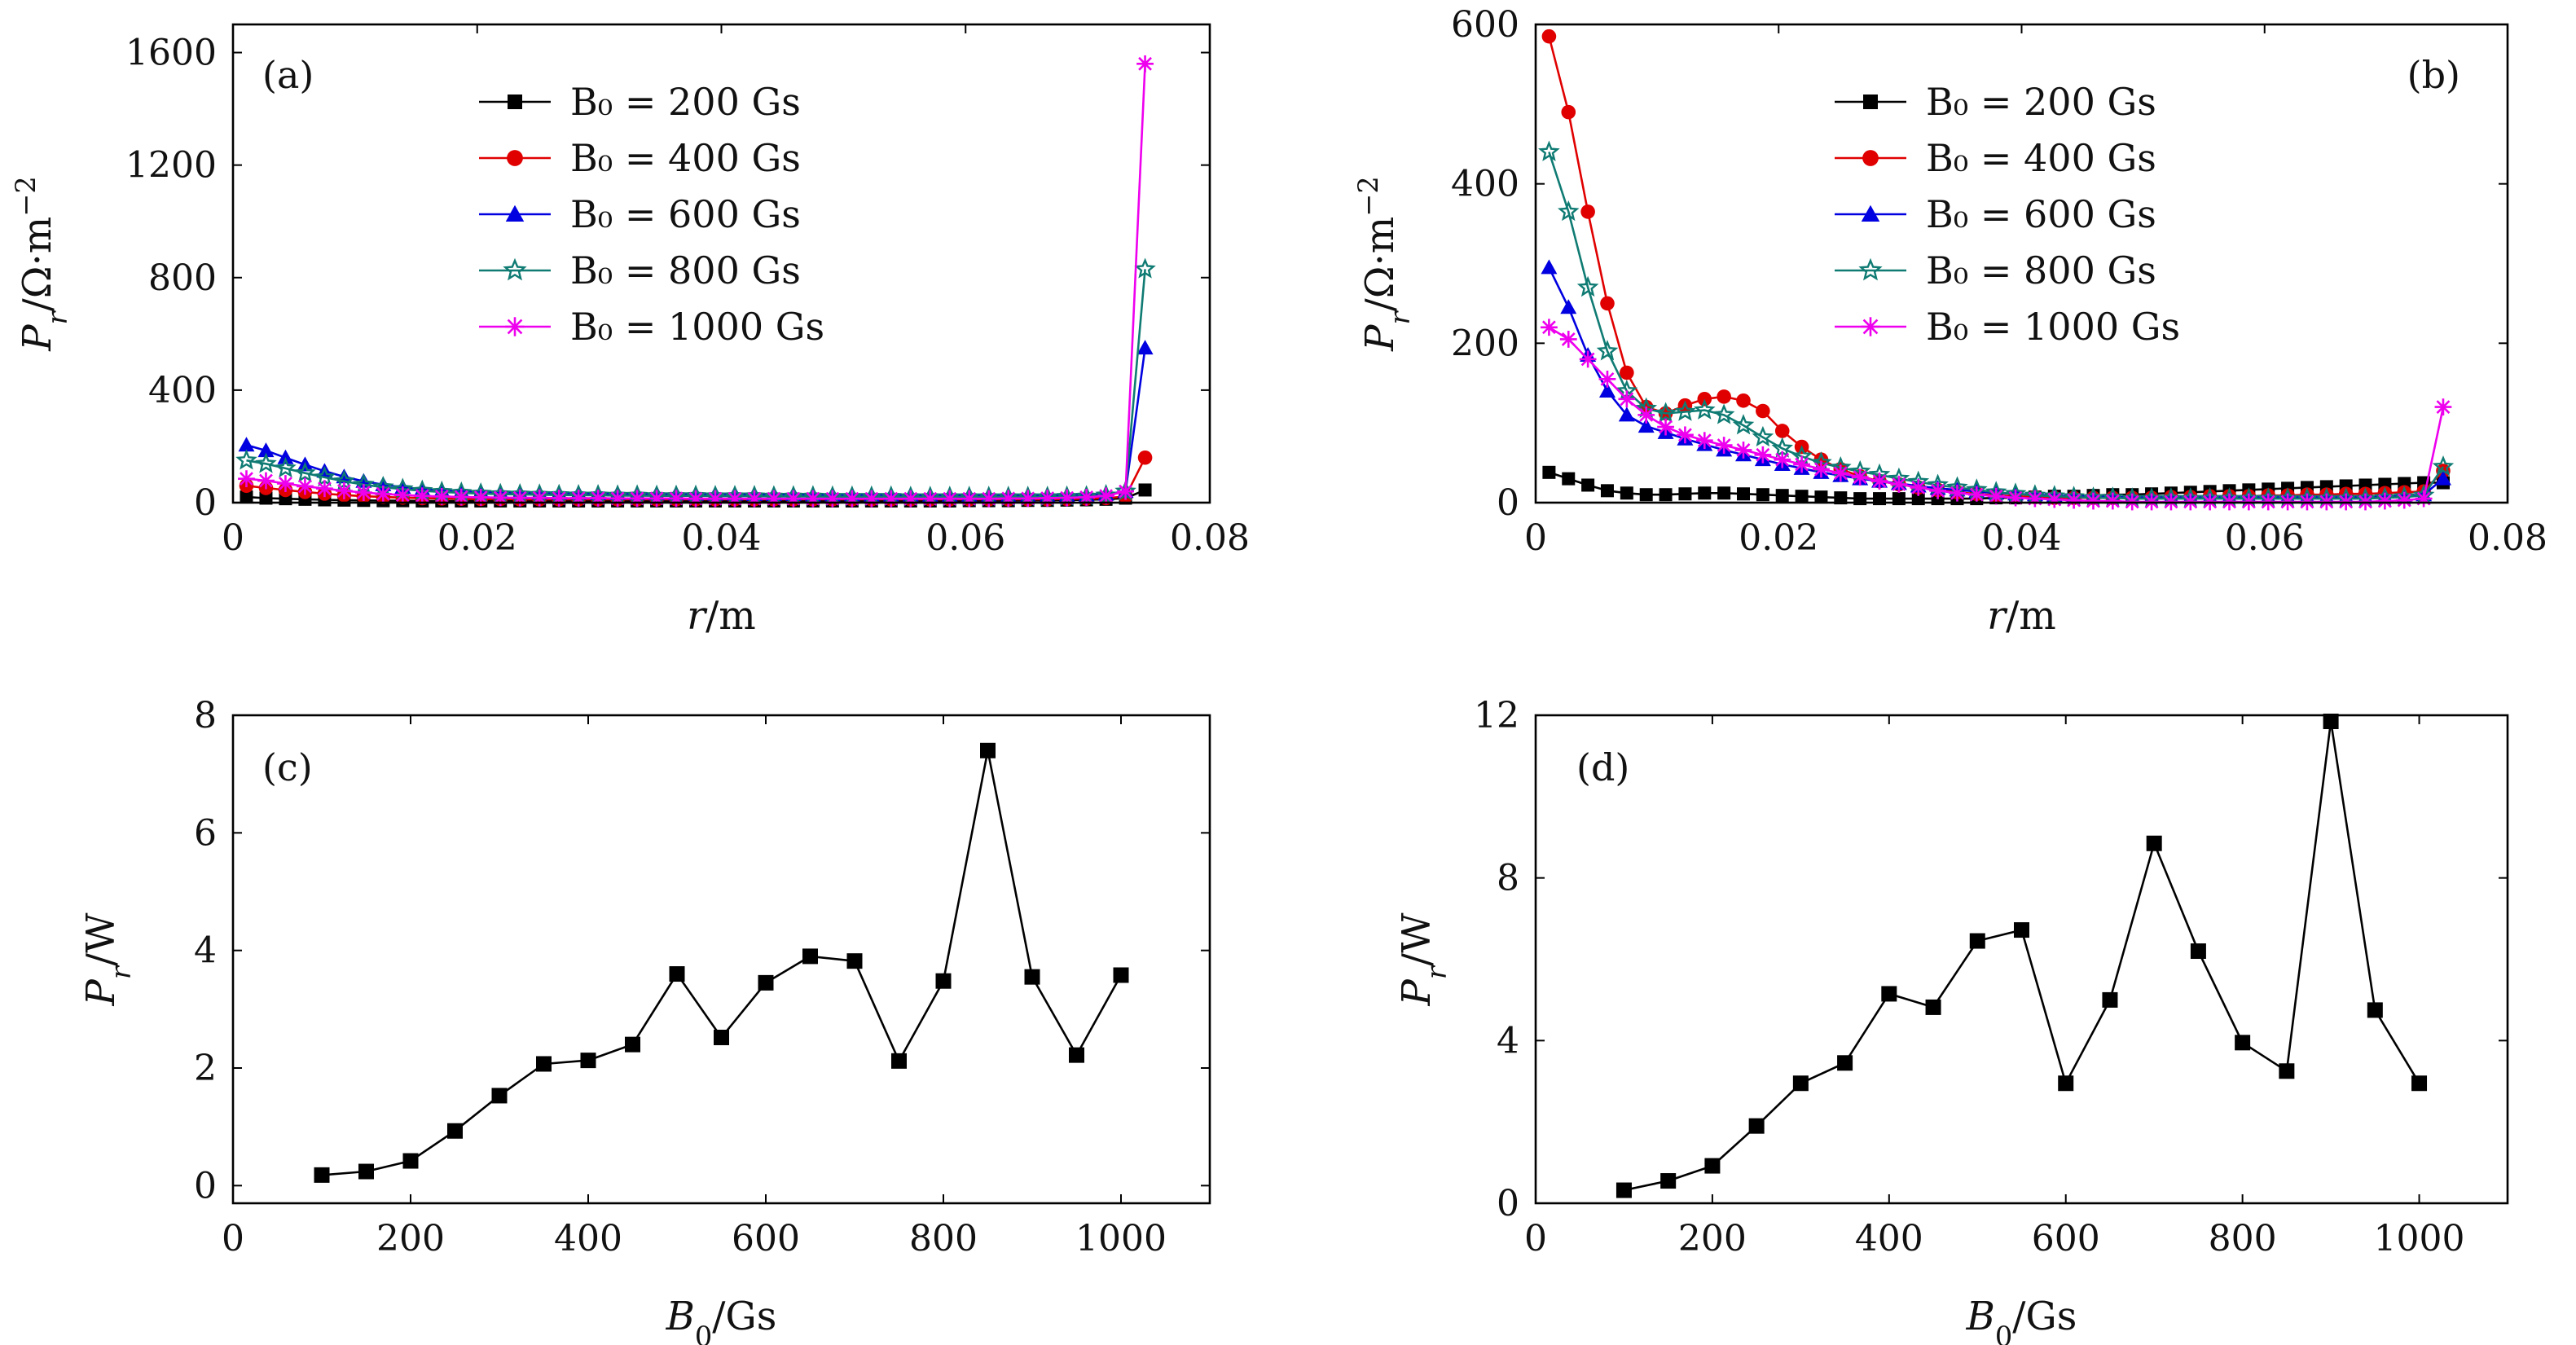 The image size is (2576, 1345). Describe the element at coordinates (965, 538) in the screenshot. I see `x-tick-label: 0.06` at that location.